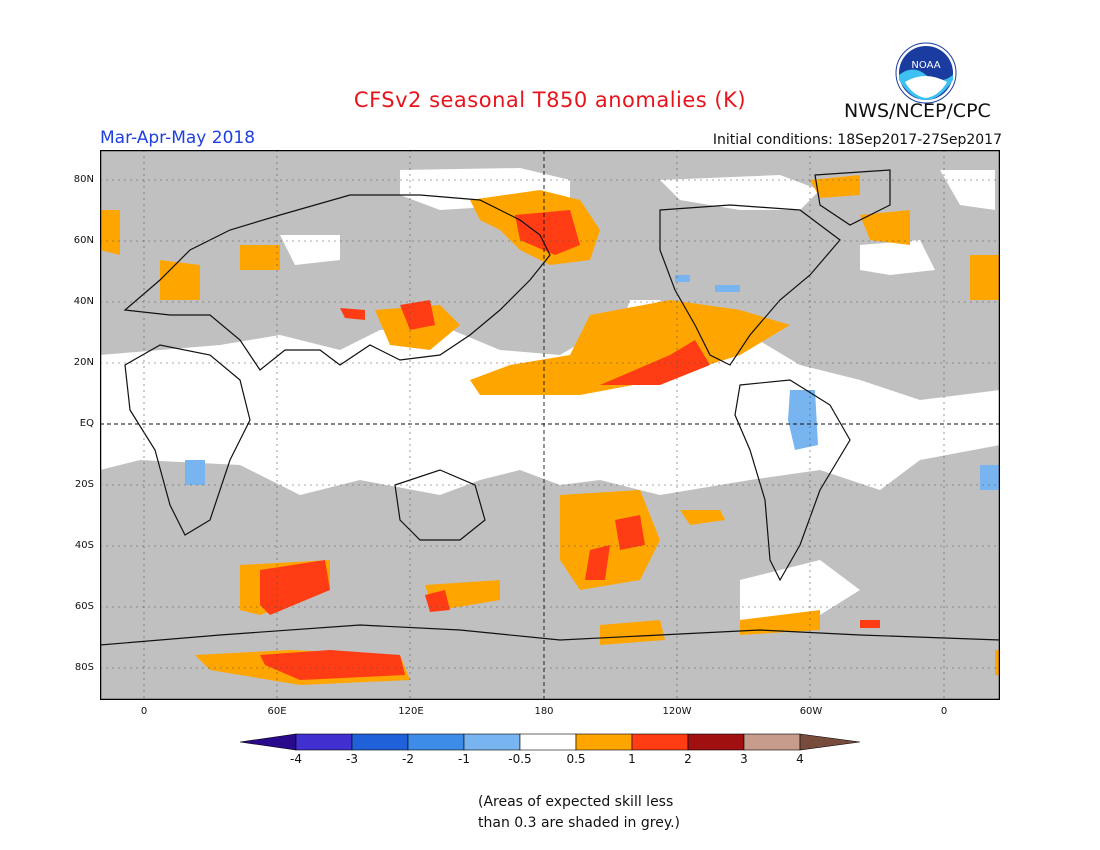 This screenshot has width=1100, height=850. Describe the element at coordinates (84, 667) in the screenshot. I see `lat-label: 80S` at that location.